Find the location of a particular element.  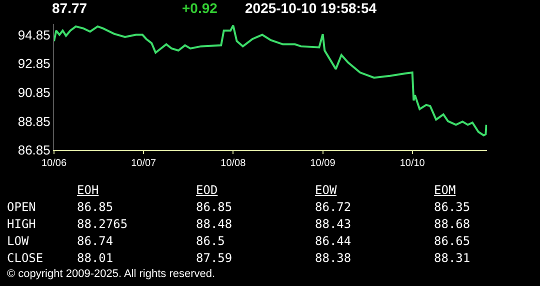

text: EOH is located at coordinates (88, 190).